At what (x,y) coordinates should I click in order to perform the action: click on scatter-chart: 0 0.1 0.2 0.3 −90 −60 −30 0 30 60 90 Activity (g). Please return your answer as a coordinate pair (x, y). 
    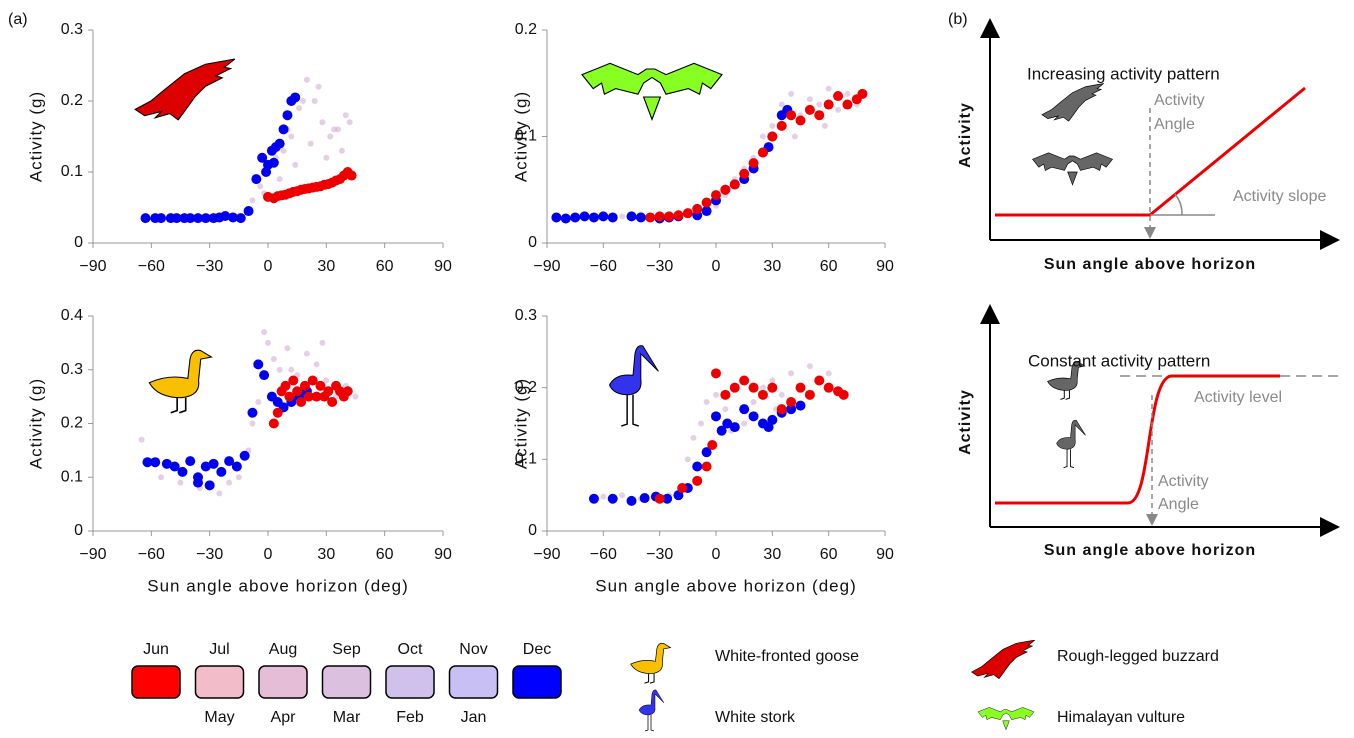
    Looking at the image, I should click on (239, 148).